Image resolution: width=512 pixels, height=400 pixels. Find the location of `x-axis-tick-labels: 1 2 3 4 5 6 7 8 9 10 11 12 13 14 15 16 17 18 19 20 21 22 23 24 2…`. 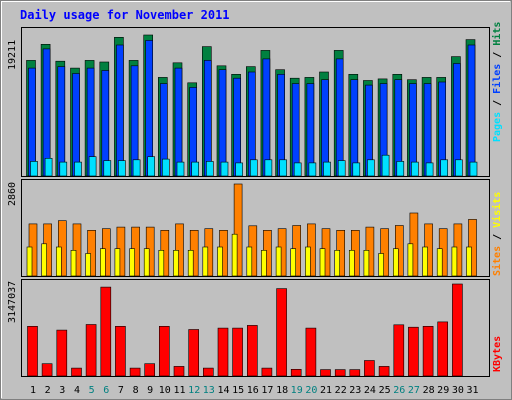

x-axis-tick-labels: 1 2 3 4 5 6 7 8 9 10 11 12 13 14 15 16 17 18 19 20 21 22 23 24 2… is located at coordinates (254, 390).